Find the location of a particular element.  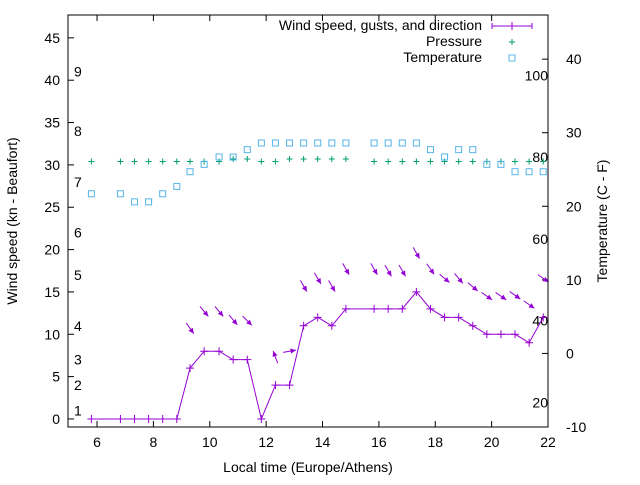

y-tick-label: 45 is located at coordinates (52, 38).